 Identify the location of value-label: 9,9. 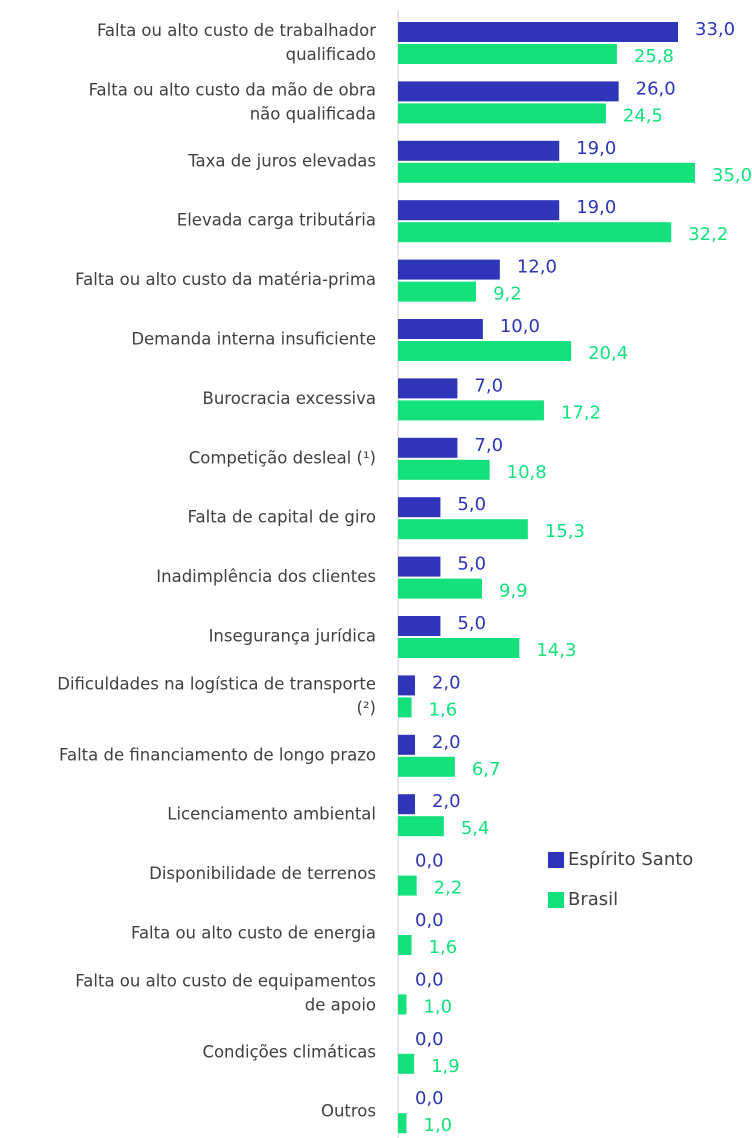
(513, 591).